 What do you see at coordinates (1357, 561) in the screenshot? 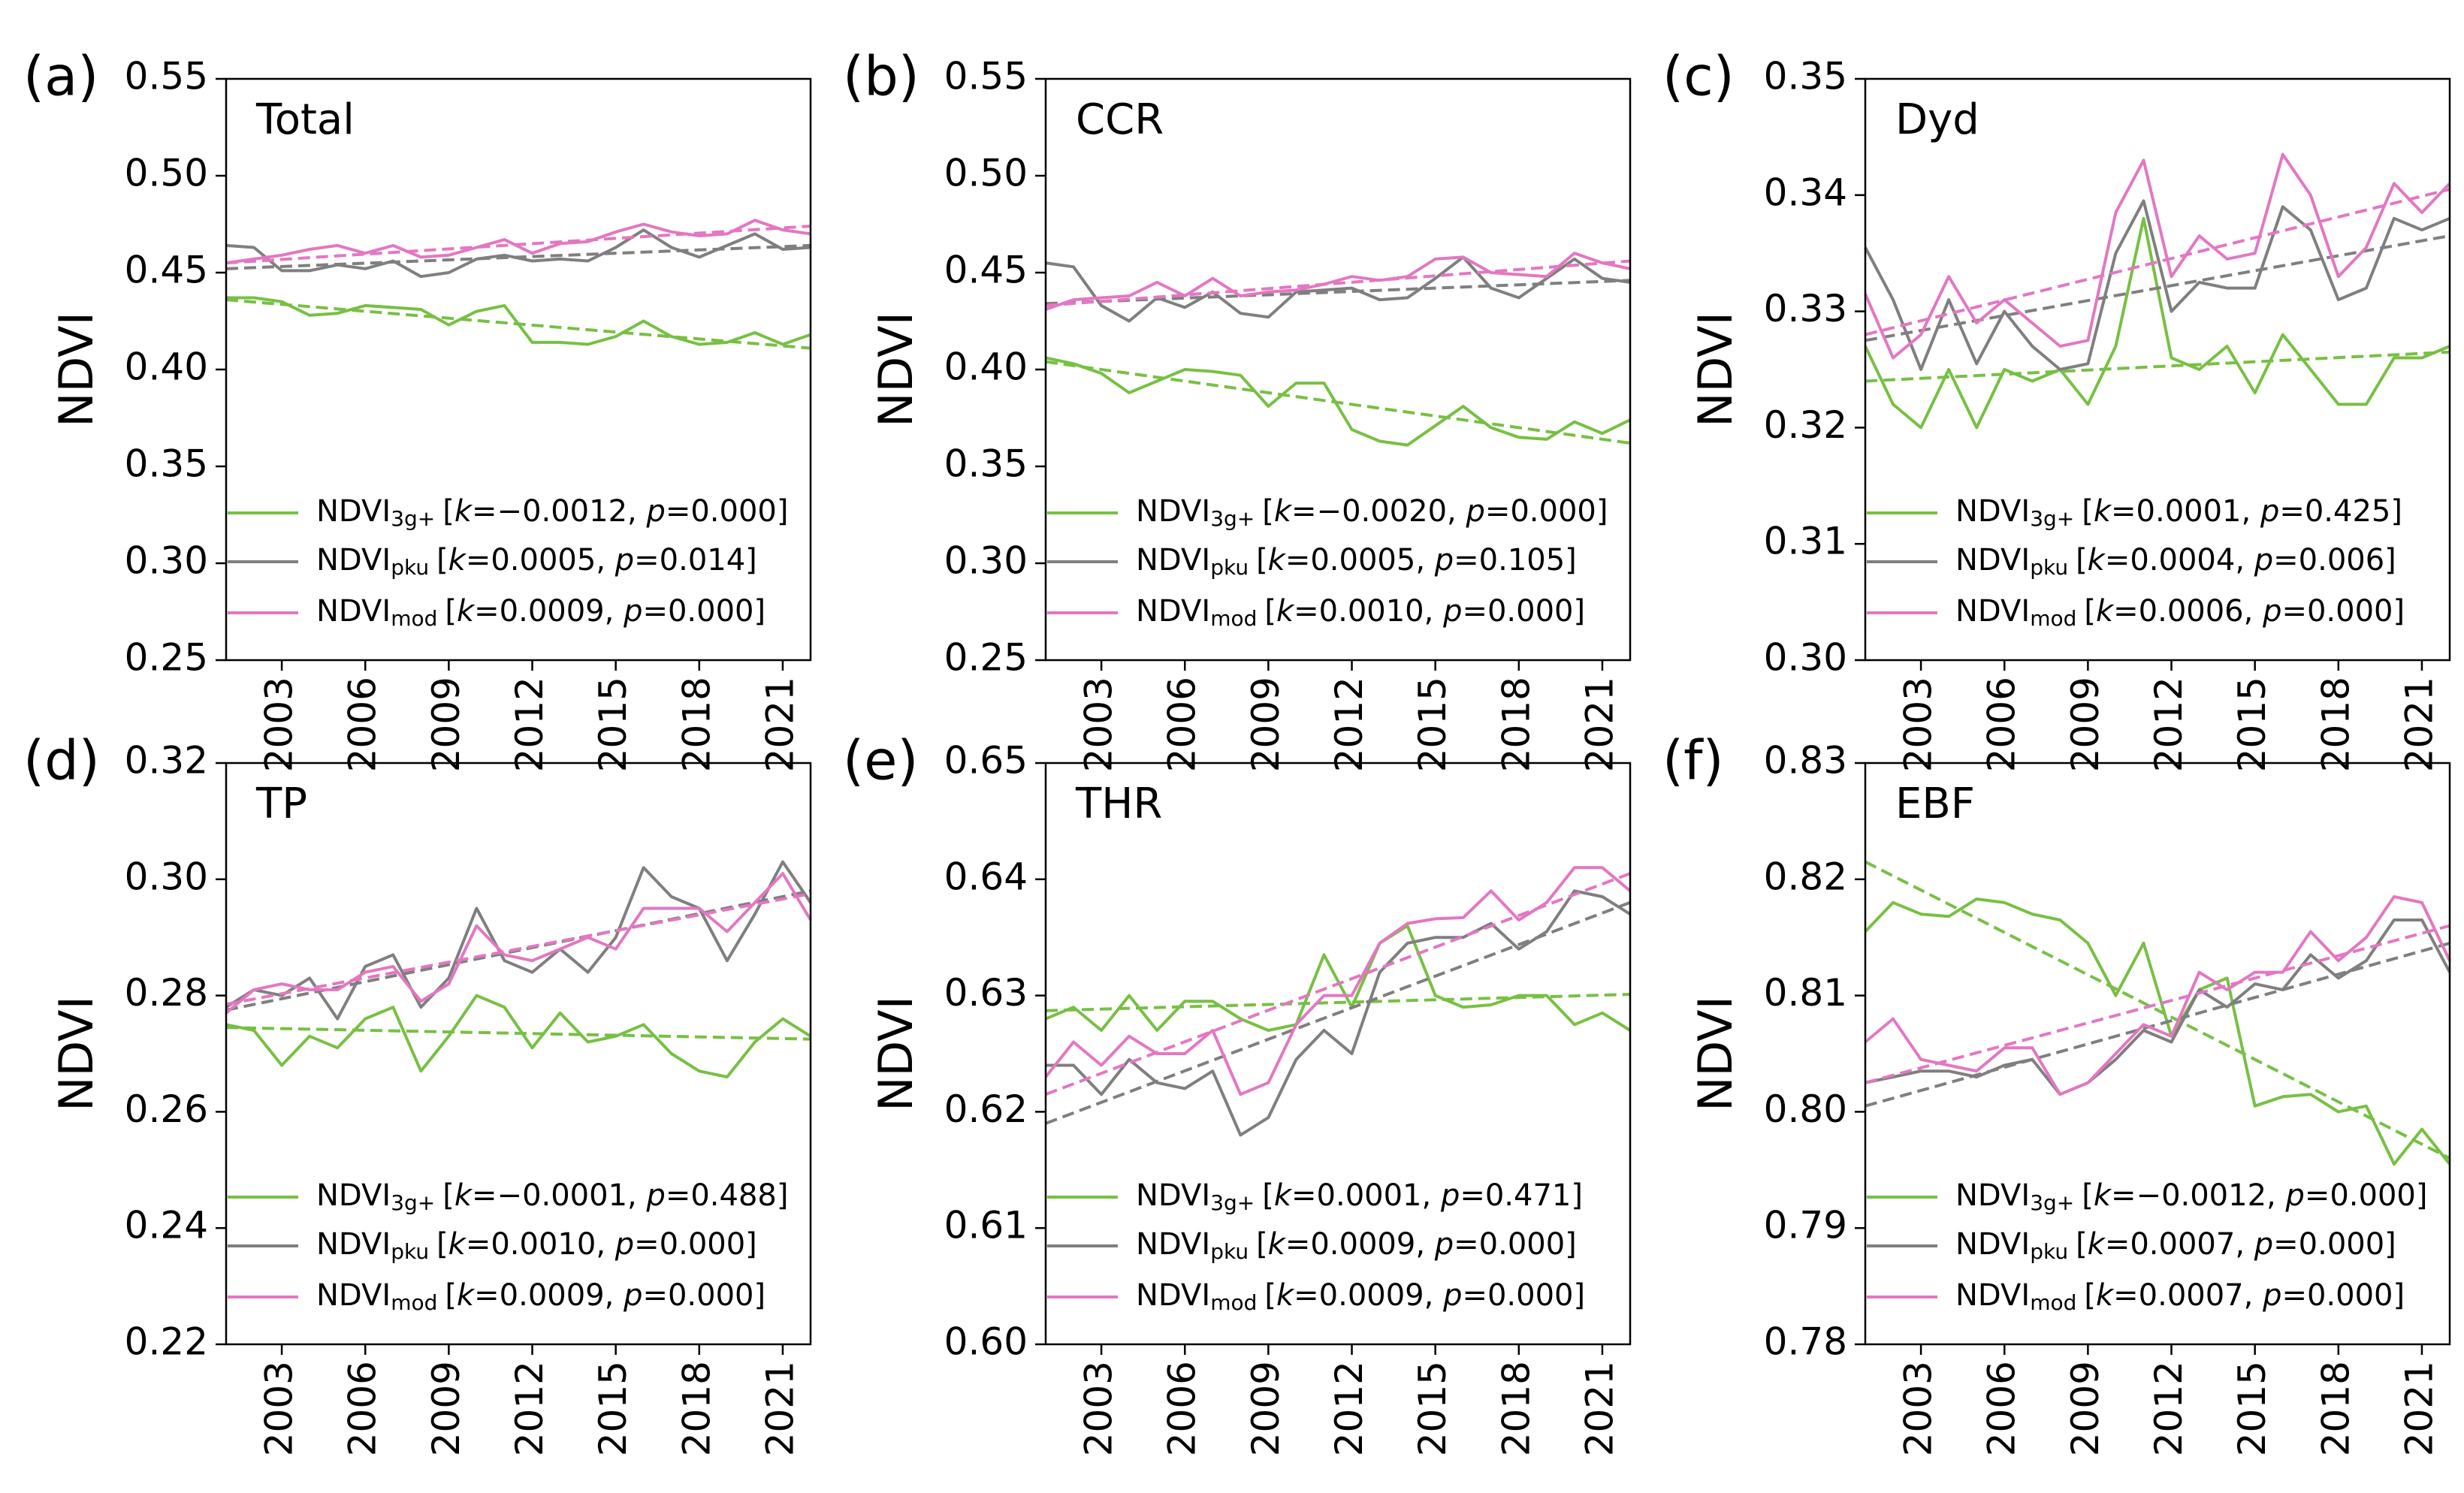
I see `legend-label: NDVIpku [k=0.0005, p=0.105]` at bounding box center [1357, 561].